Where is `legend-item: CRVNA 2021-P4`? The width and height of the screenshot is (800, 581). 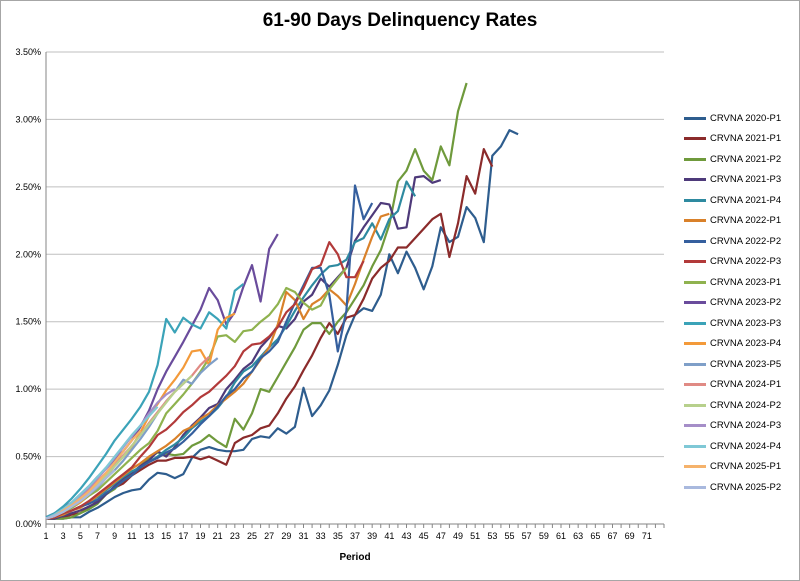
legend-item: CRVNA 2021-P4 is located at coordinates (740, 200).